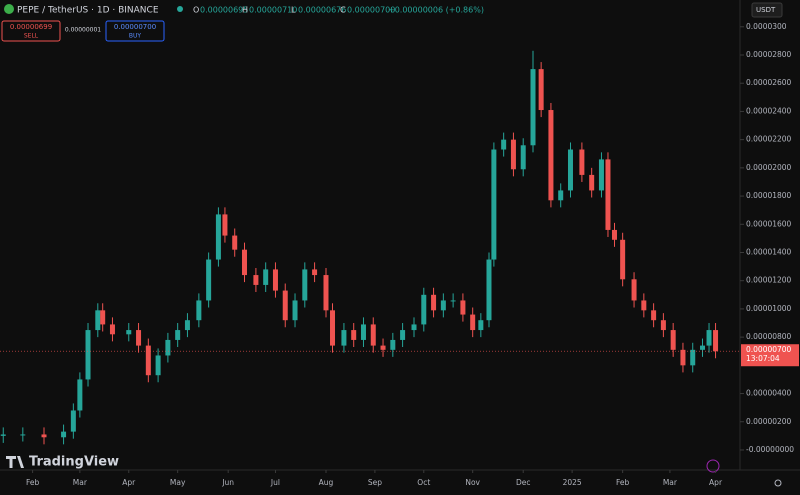 The height and width of the screenshot is (495, 800). What do you see at coordinates (778, 483) in the screenshot?
I see `settings-icon` at bounding box center [778, 483].